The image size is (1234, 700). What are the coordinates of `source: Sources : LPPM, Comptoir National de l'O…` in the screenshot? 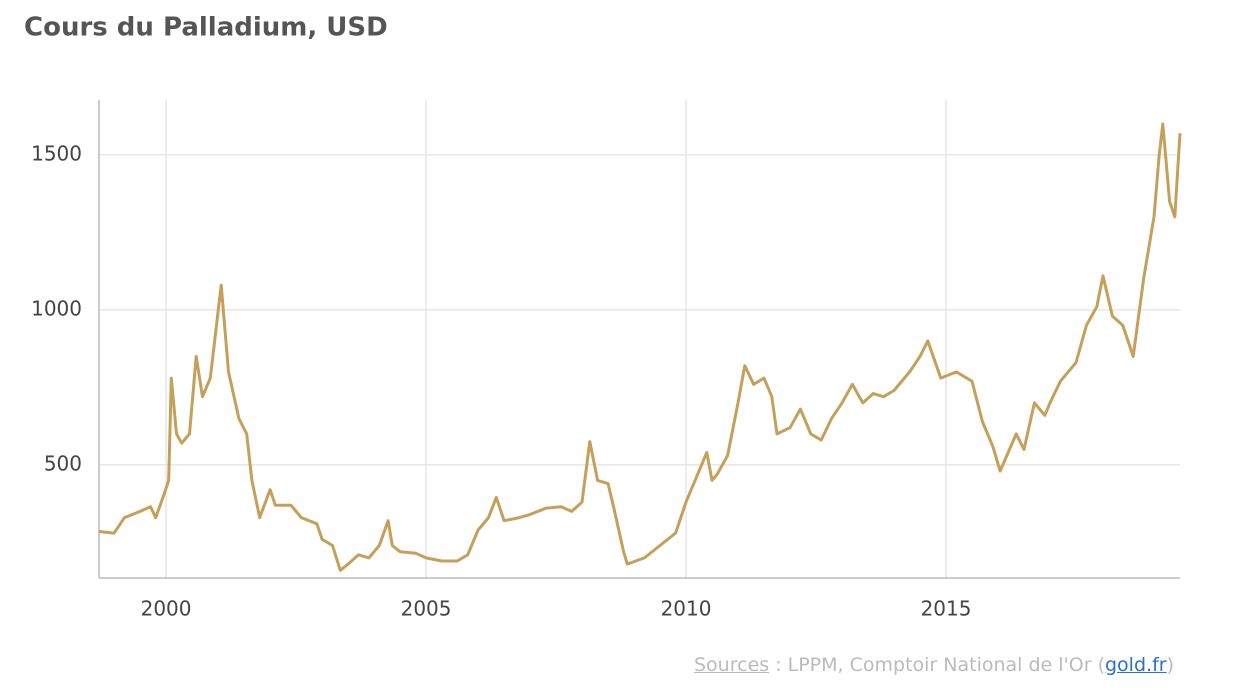 It's located at (934, 665).